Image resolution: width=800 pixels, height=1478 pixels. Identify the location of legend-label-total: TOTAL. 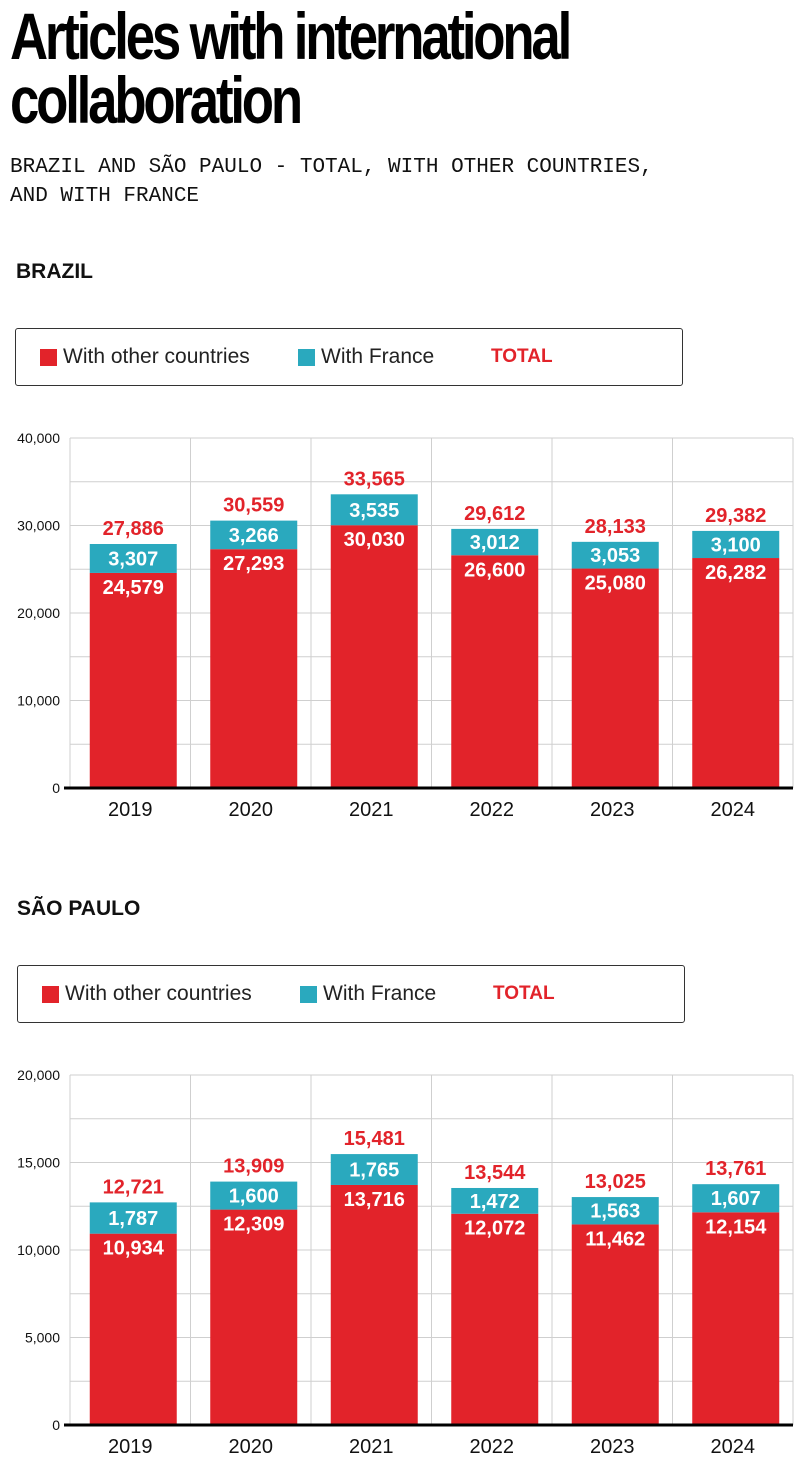
(522, 356).